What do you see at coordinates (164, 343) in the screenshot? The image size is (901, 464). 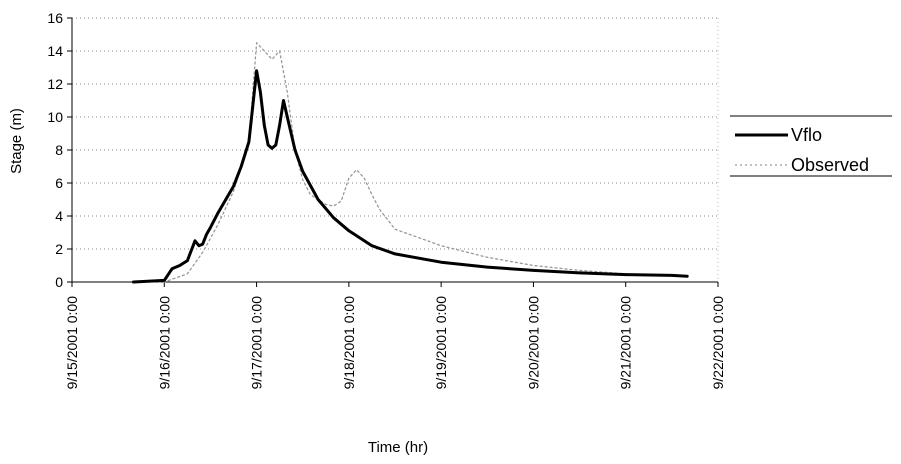 I see `x-tick-label-1: 9/16/2001 0:00` at bounding box center [164, 343].